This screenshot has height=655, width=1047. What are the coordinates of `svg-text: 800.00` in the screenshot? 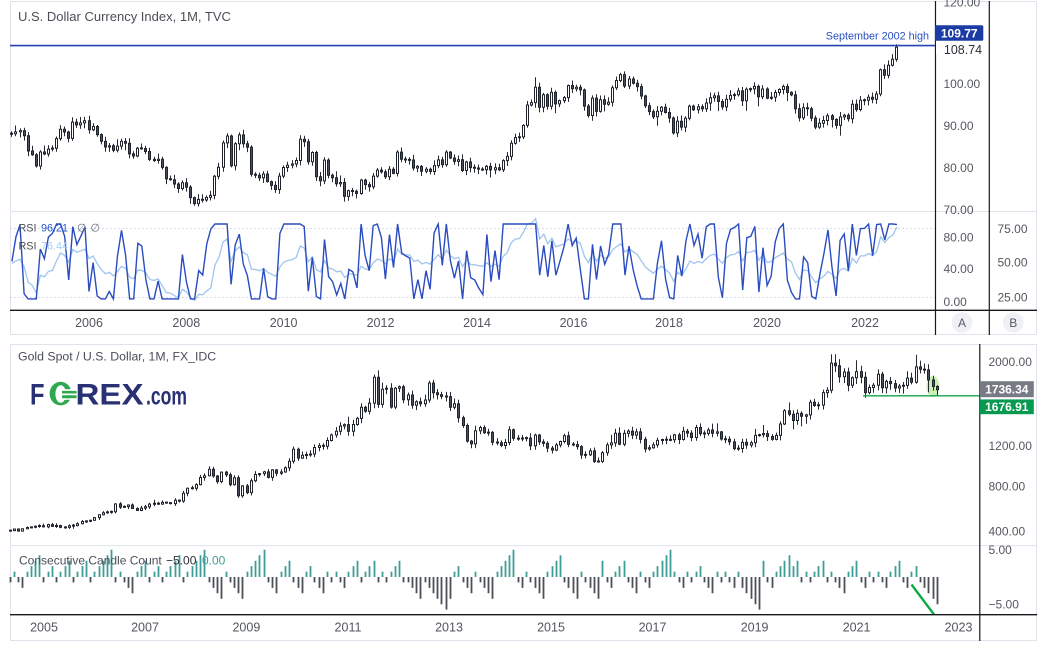 It's located at (1007, 487).